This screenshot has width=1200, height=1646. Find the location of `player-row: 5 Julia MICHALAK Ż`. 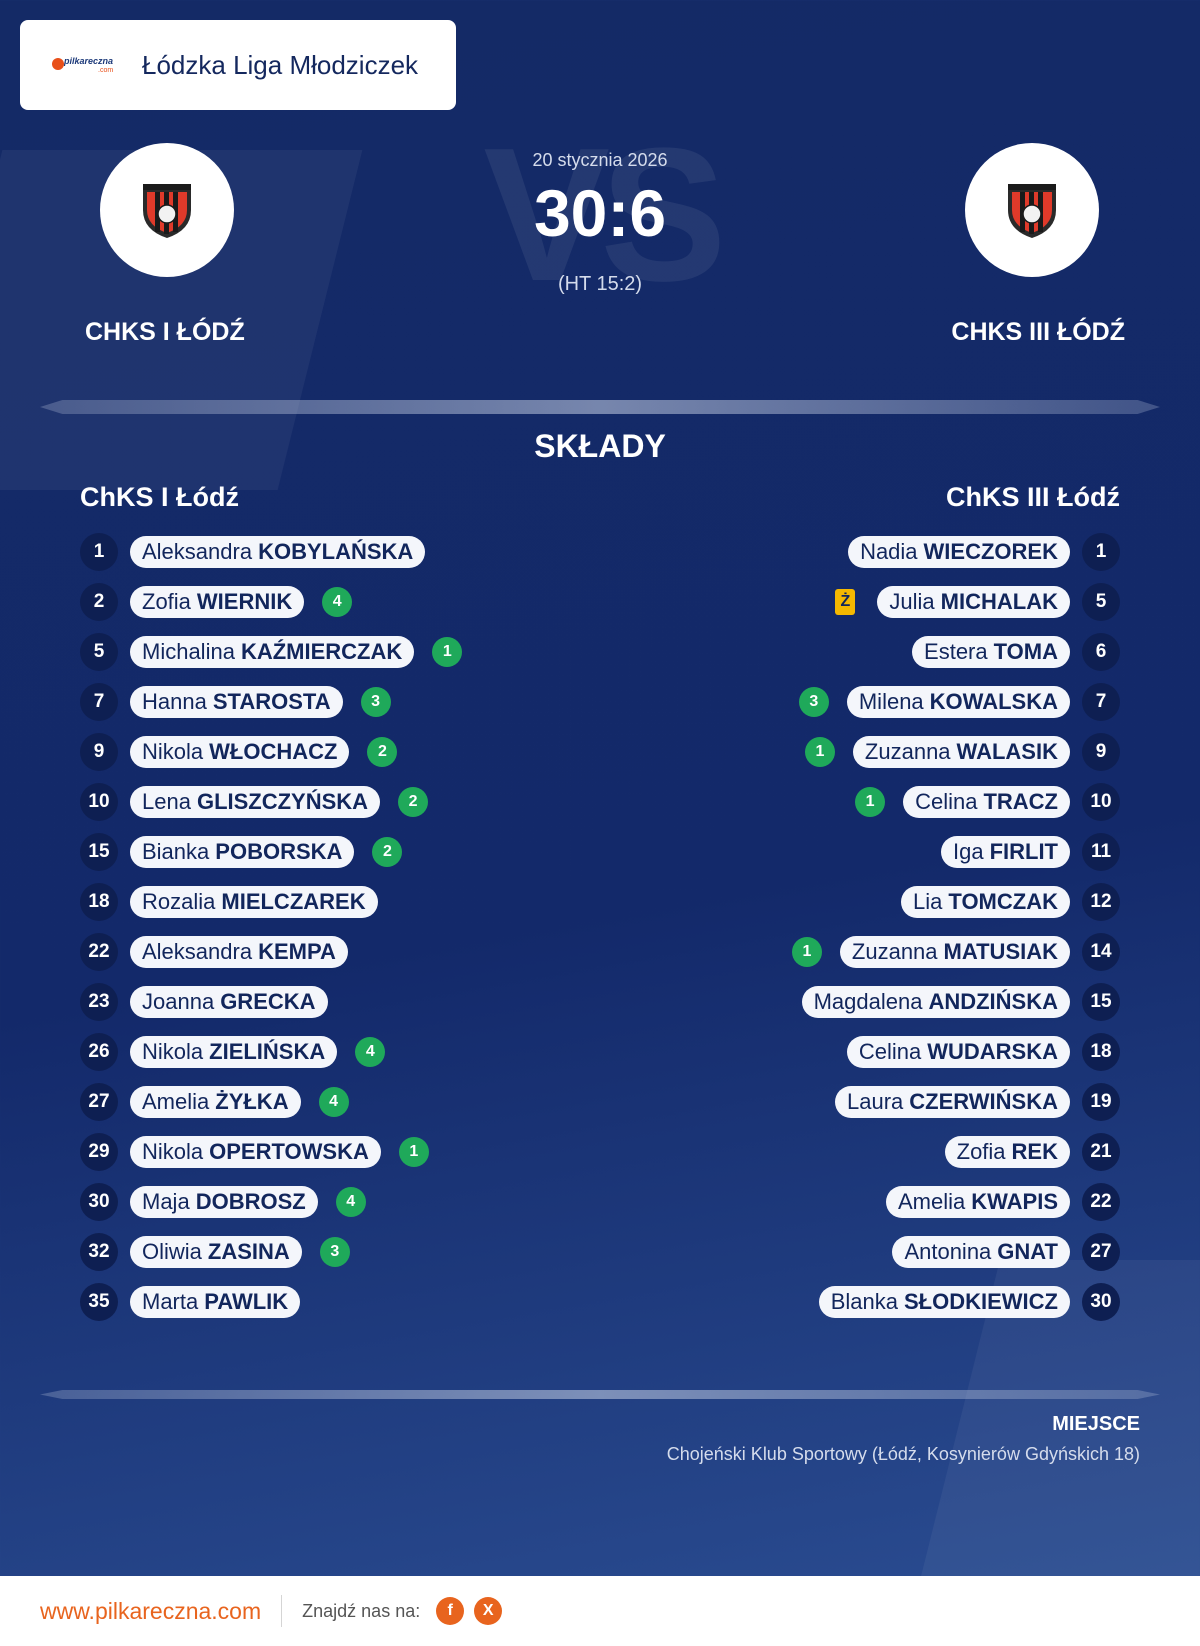

player-row: 5 Julia MICHALAK Ż is located at coordinates (956, 602).